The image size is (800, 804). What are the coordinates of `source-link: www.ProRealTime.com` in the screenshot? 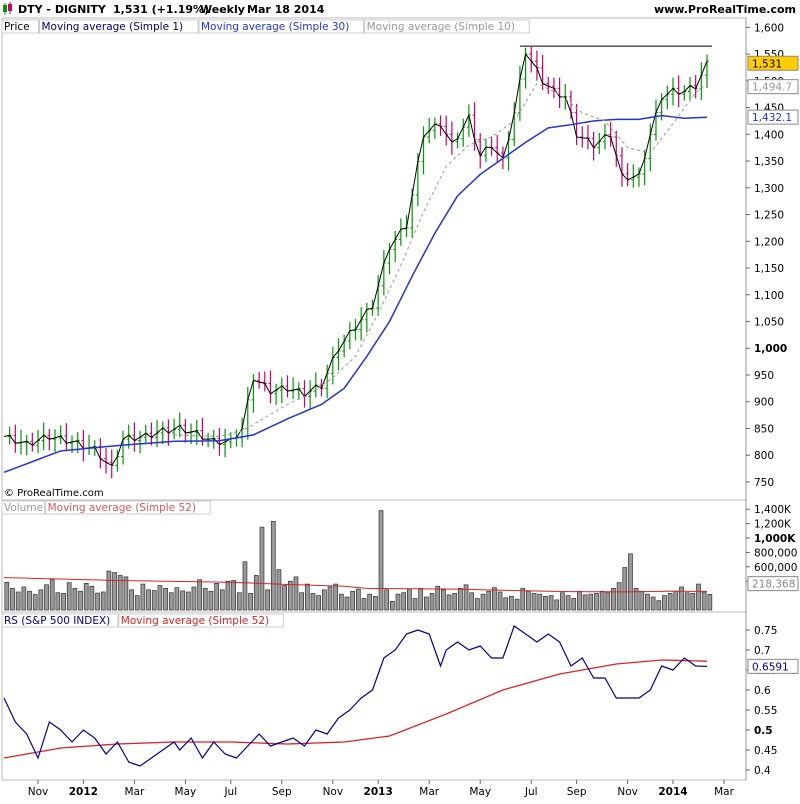 It's located at (725, 9).